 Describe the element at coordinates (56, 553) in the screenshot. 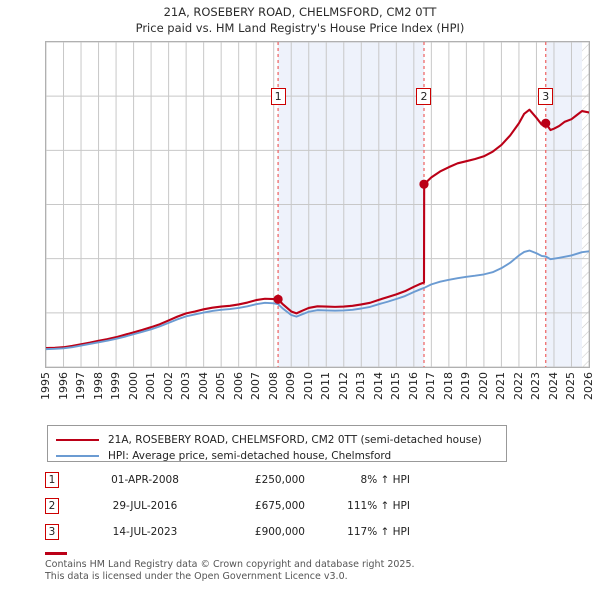

I see `footer-rule` at that location.